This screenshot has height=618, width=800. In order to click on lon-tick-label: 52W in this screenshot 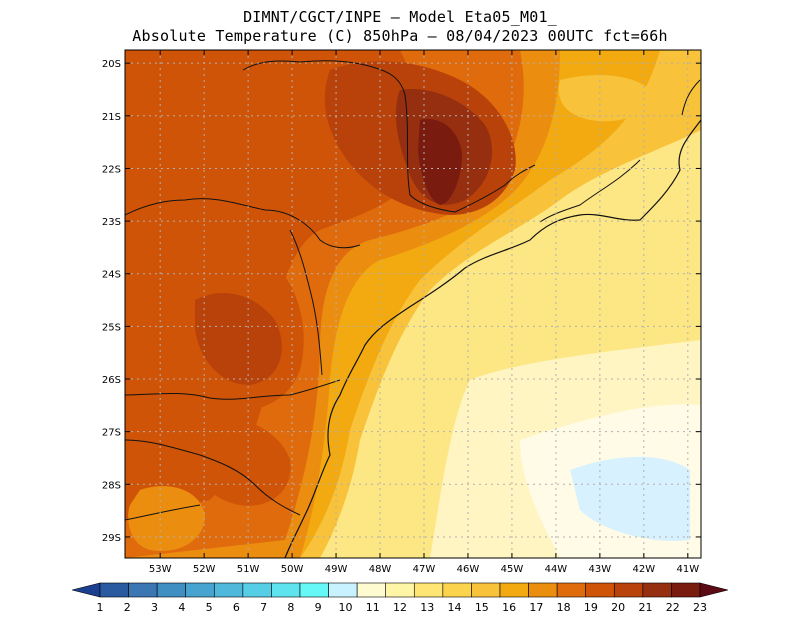, I will do `click(204, 569)`.